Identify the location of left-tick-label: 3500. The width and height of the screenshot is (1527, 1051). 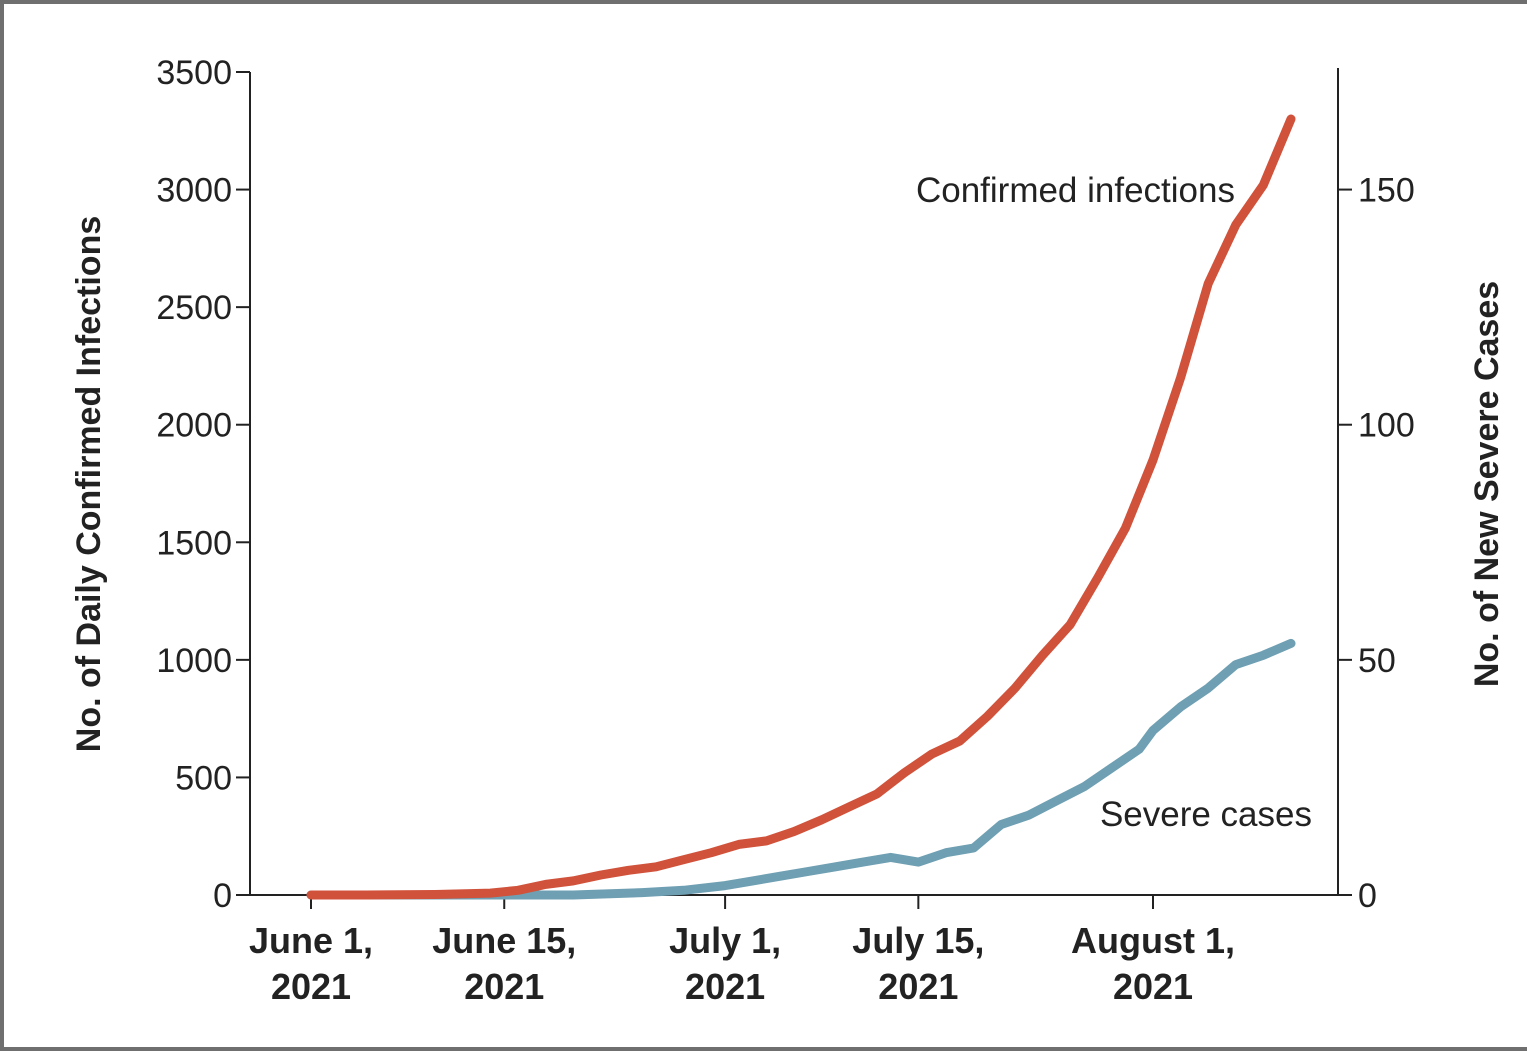
(194, 73).